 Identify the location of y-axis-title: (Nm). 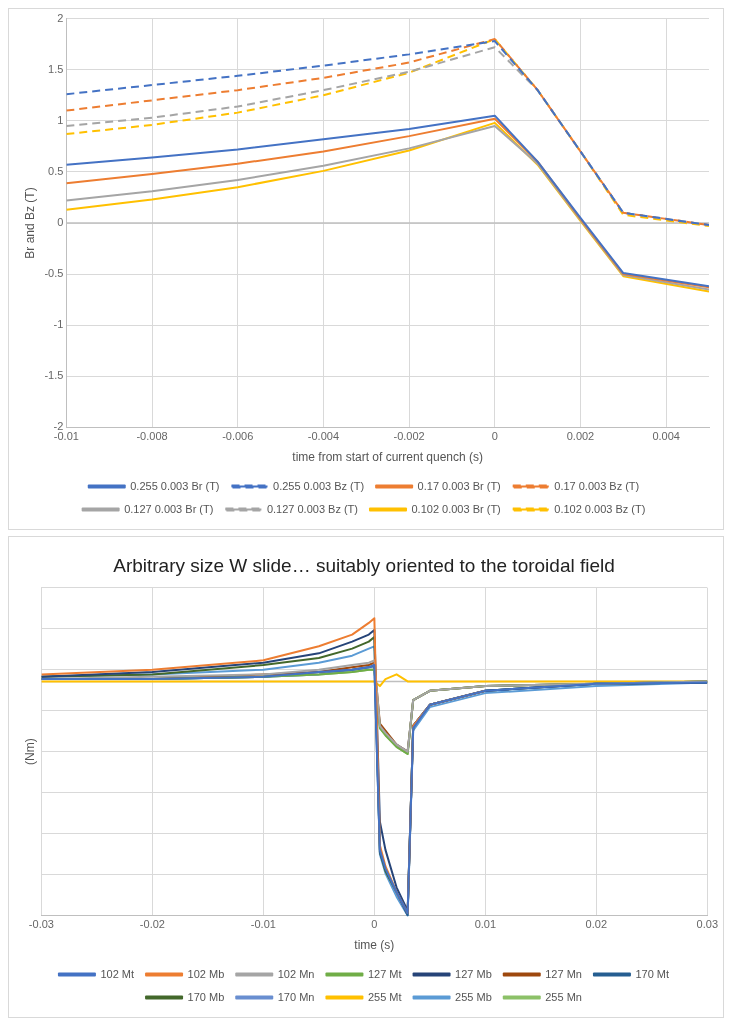
(29, 751).